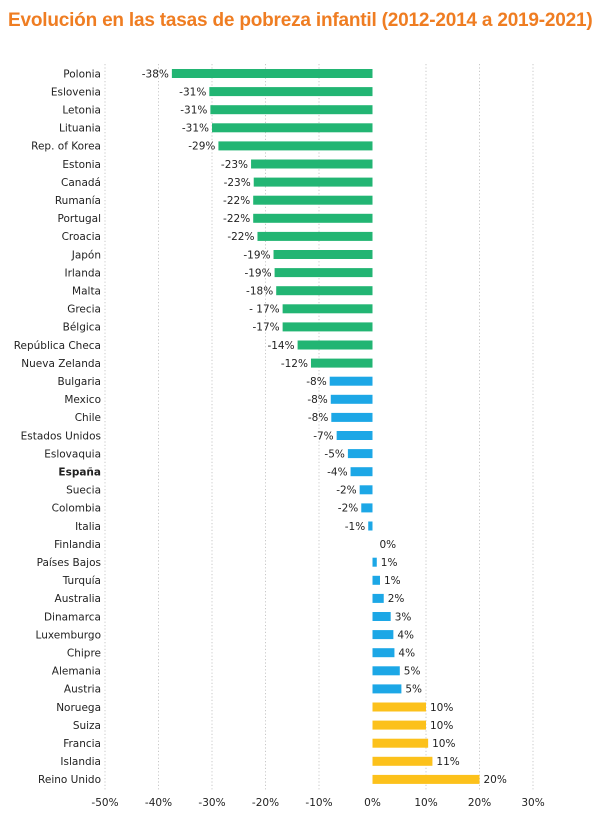 This screenshot has height=825, width=600. I want to click on category-label: Chipre, so click(84, 654).